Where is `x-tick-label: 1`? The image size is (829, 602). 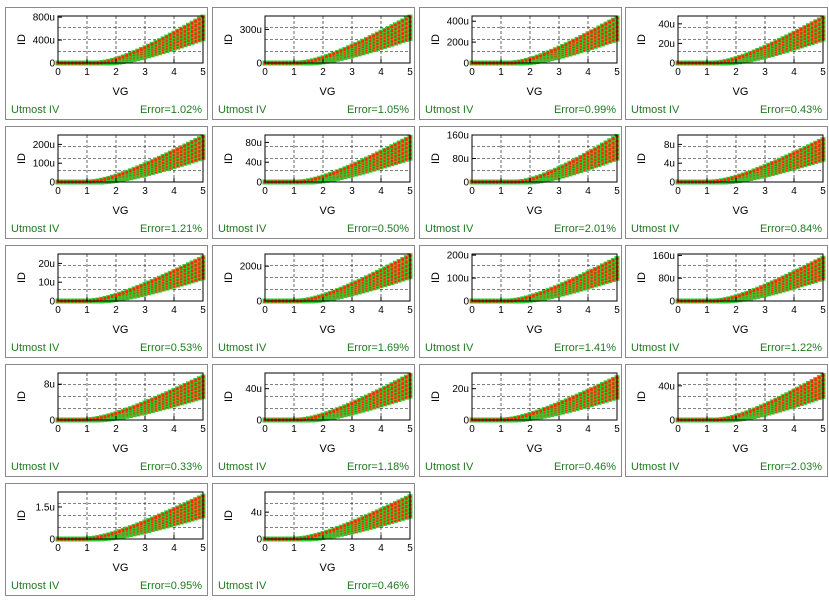 x-tick-label: 1 is located at coordinates (294, 72).